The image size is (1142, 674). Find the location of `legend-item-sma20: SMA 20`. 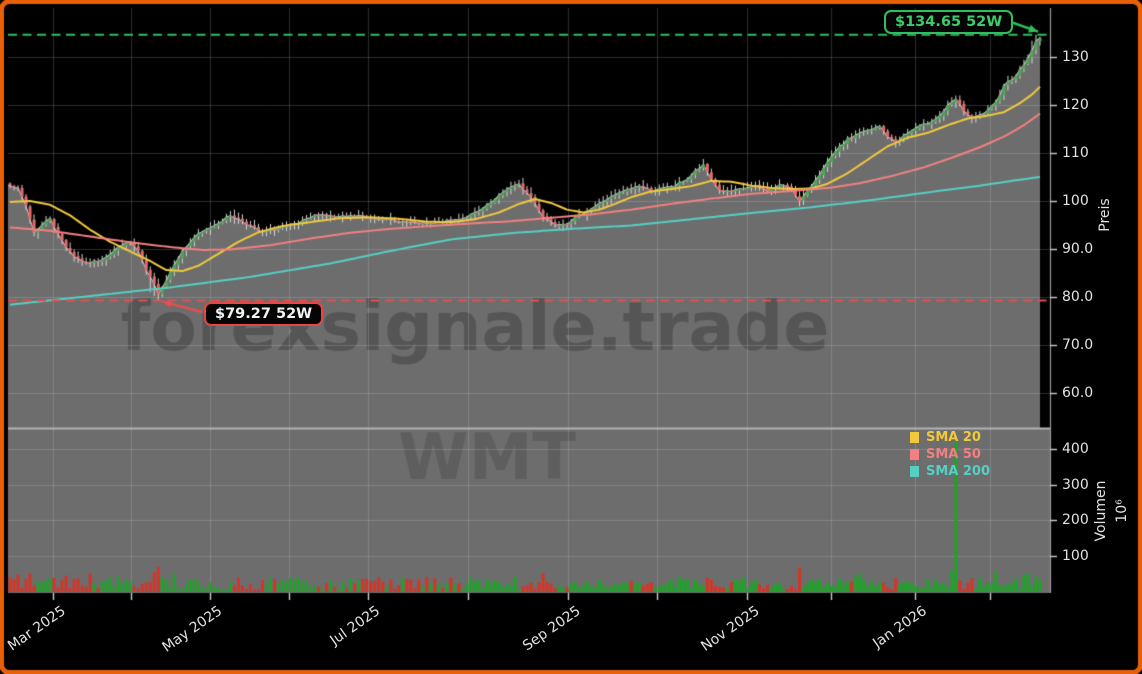

legend-item-sma20: SMA 20 is located at coordinates (950, 437).